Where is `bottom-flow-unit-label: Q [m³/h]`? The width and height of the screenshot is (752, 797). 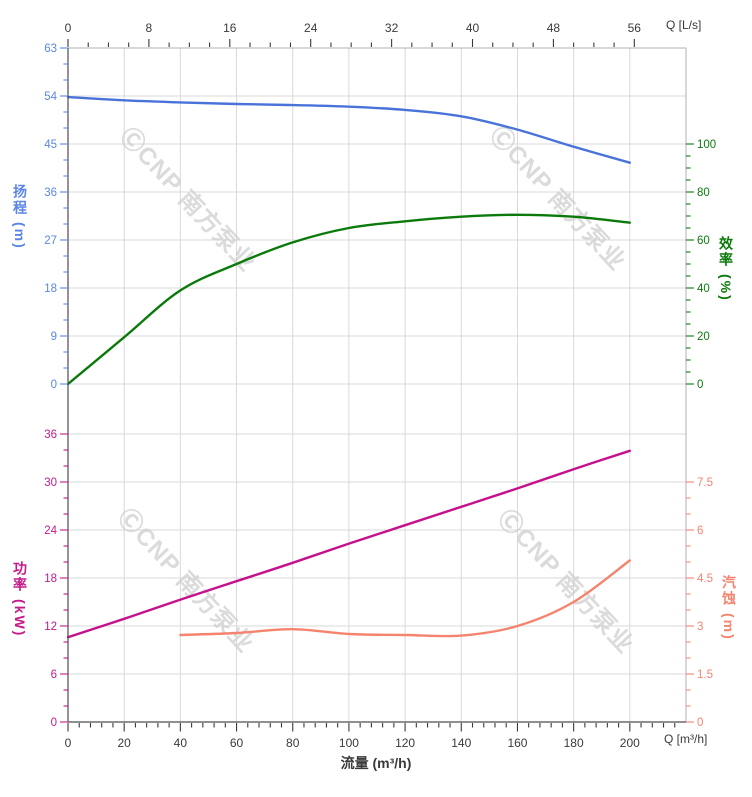
bottom-flow-unit-label: Q [m³/h] is located at coordinates (686, 739).